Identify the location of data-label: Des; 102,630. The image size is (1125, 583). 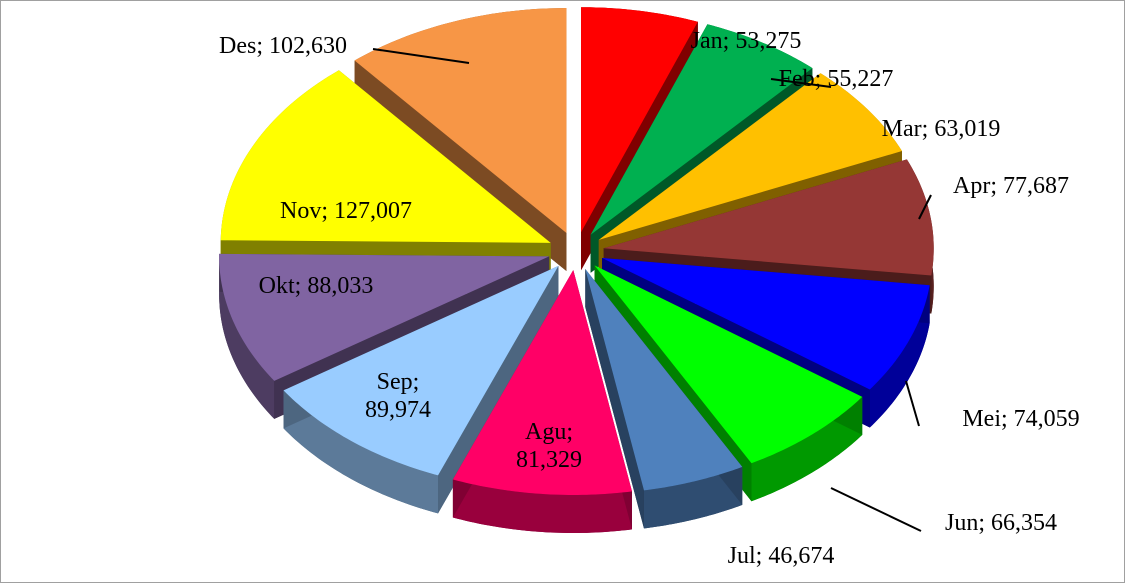
(283, 46).